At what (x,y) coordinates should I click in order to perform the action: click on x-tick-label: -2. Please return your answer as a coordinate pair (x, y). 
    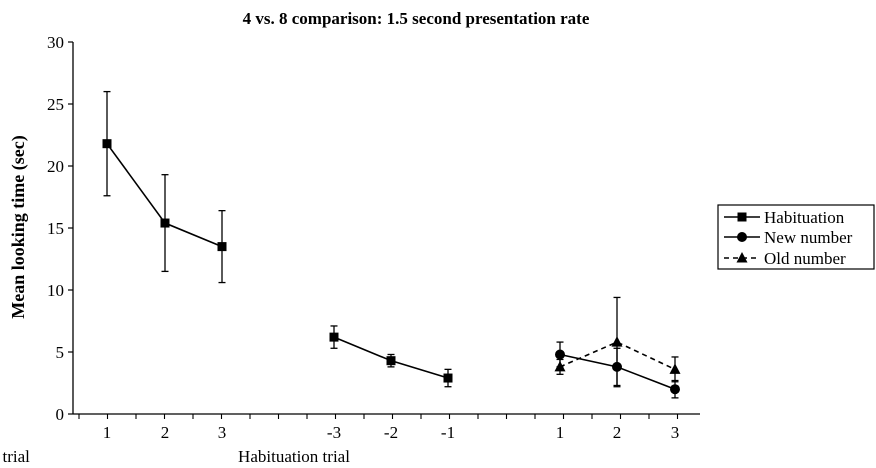
    Looking at the image, I should click on (391, 432).